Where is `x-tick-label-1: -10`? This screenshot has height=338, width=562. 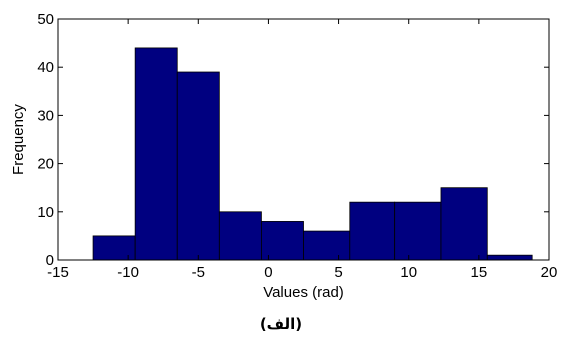 x-tick-label-1: -10 is located at coordinates (128, 272).